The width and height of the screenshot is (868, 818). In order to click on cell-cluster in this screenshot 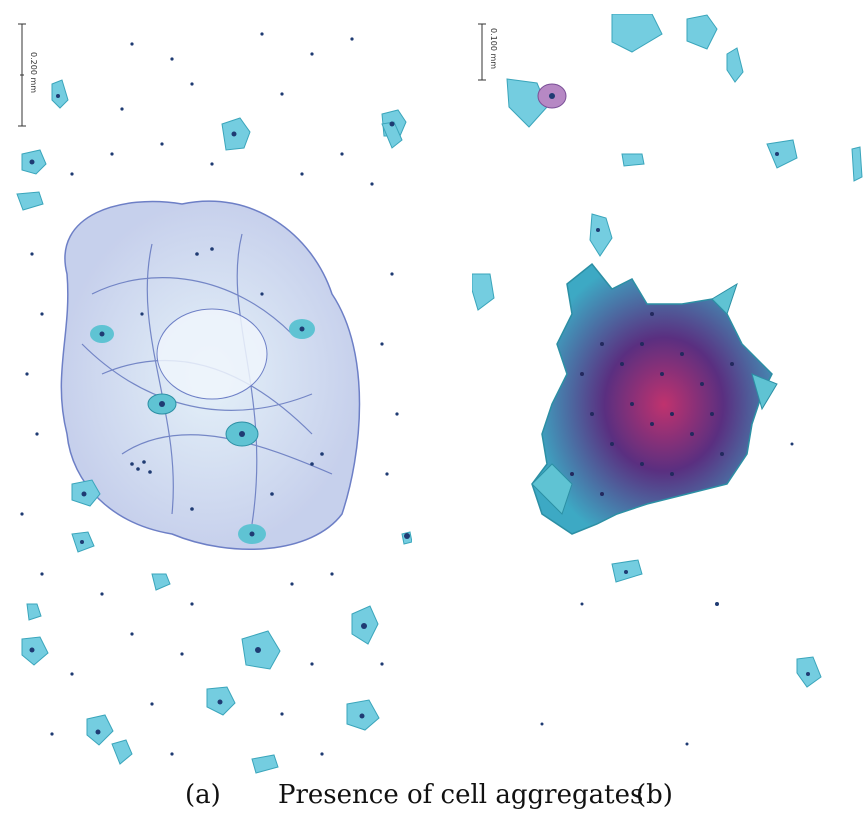, I will do `click(654, 398)`.